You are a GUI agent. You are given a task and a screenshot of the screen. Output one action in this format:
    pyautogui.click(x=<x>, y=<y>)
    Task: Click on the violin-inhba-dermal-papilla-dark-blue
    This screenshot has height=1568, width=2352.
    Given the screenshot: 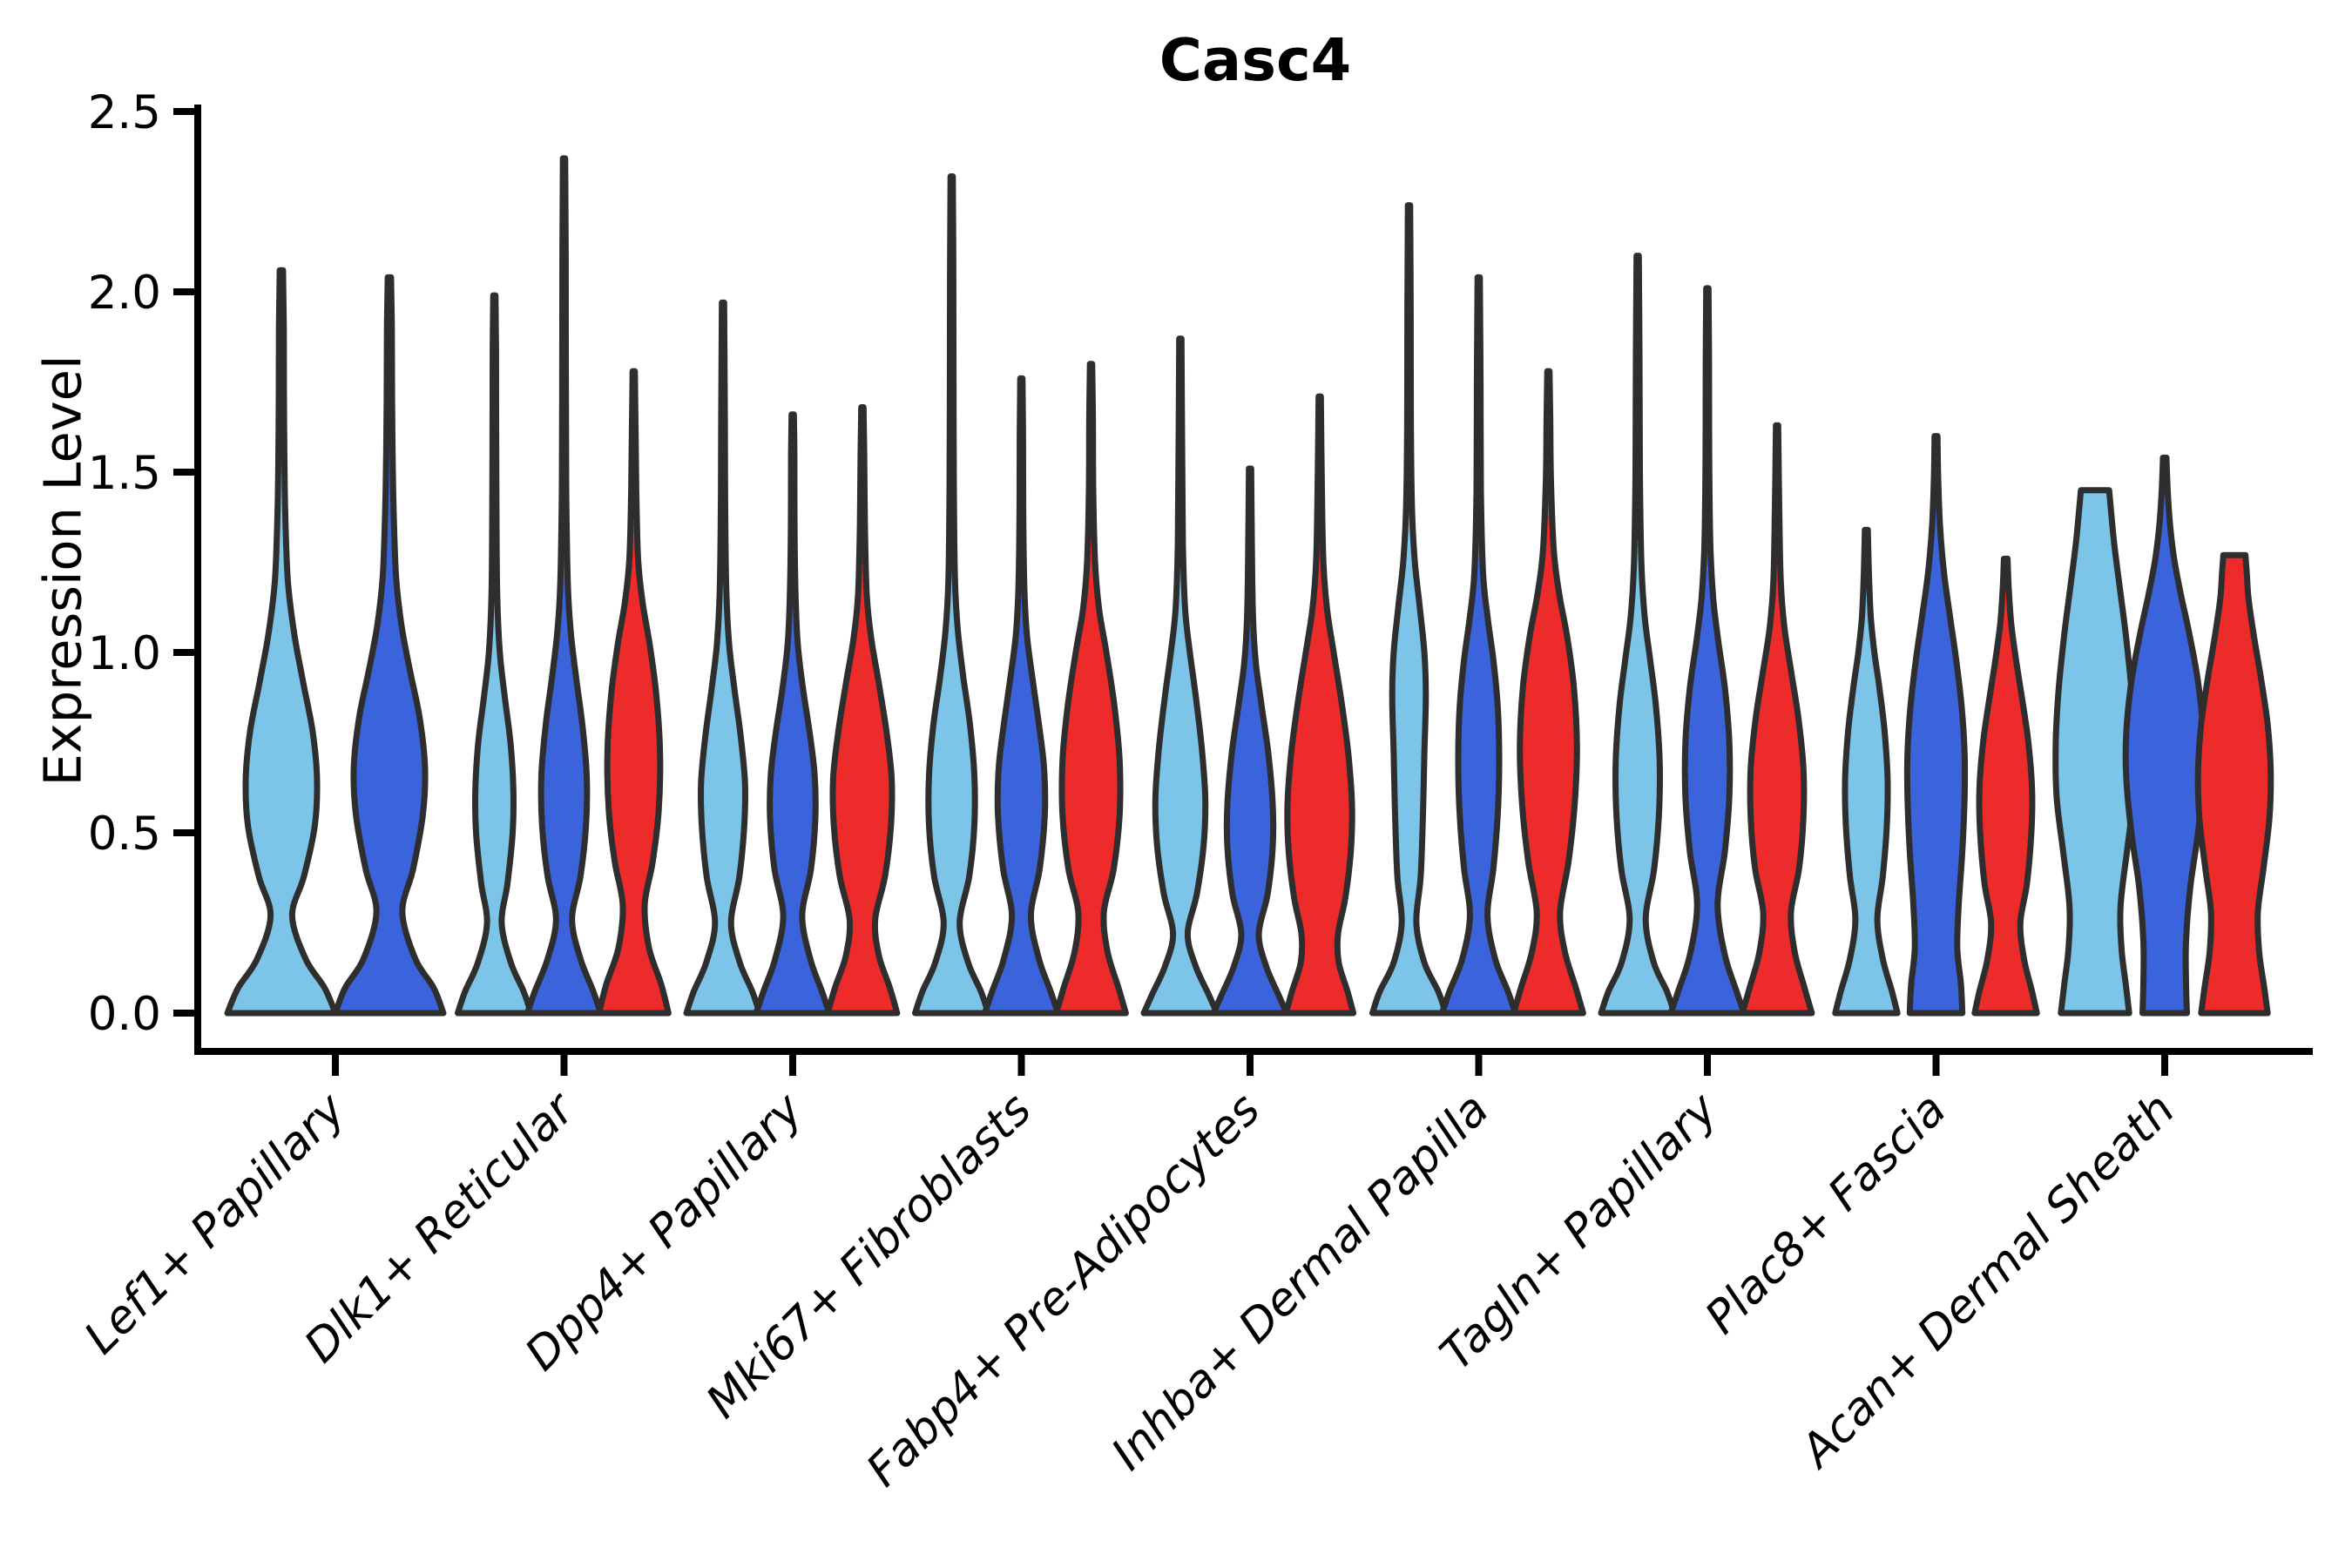 What is the action you would take?
    pyautogui.click(x=1478, y=645)
    